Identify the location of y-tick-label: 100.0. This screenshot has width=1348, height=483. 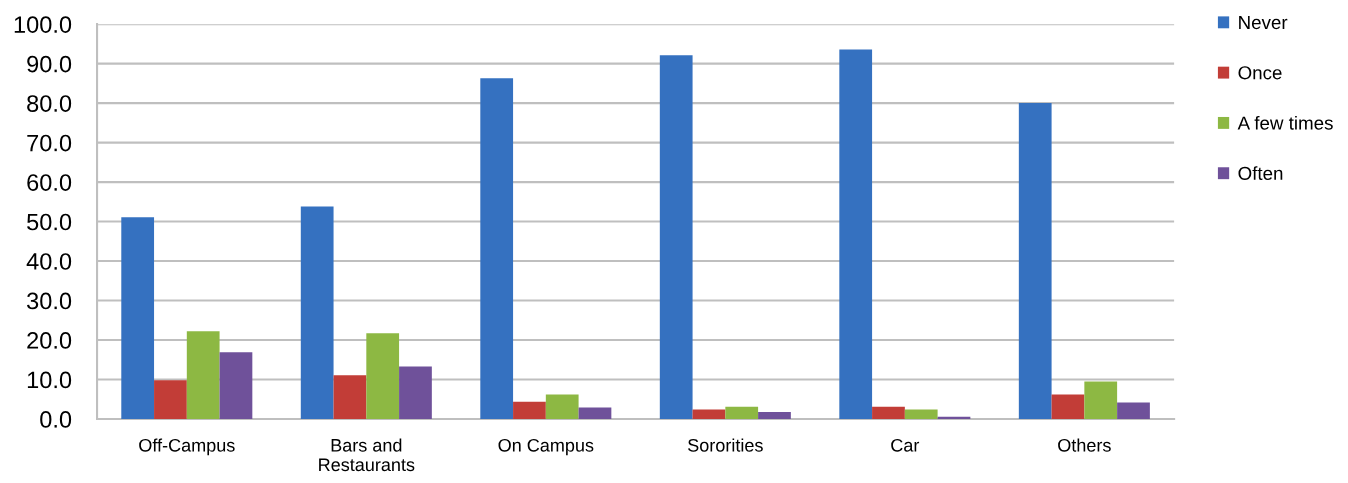
(43, 24).